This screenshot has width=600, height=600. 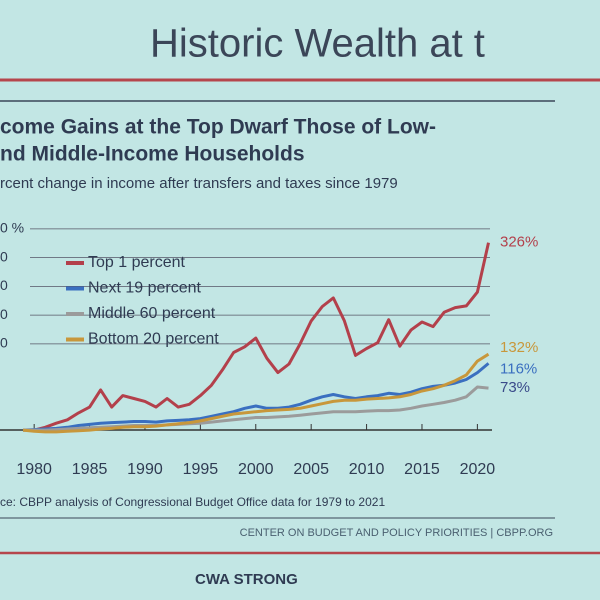 What do you see at coordinates (478, 469) in the screenshot?
I see `x-tick-label: 2020` at bounding box center [478, 469].